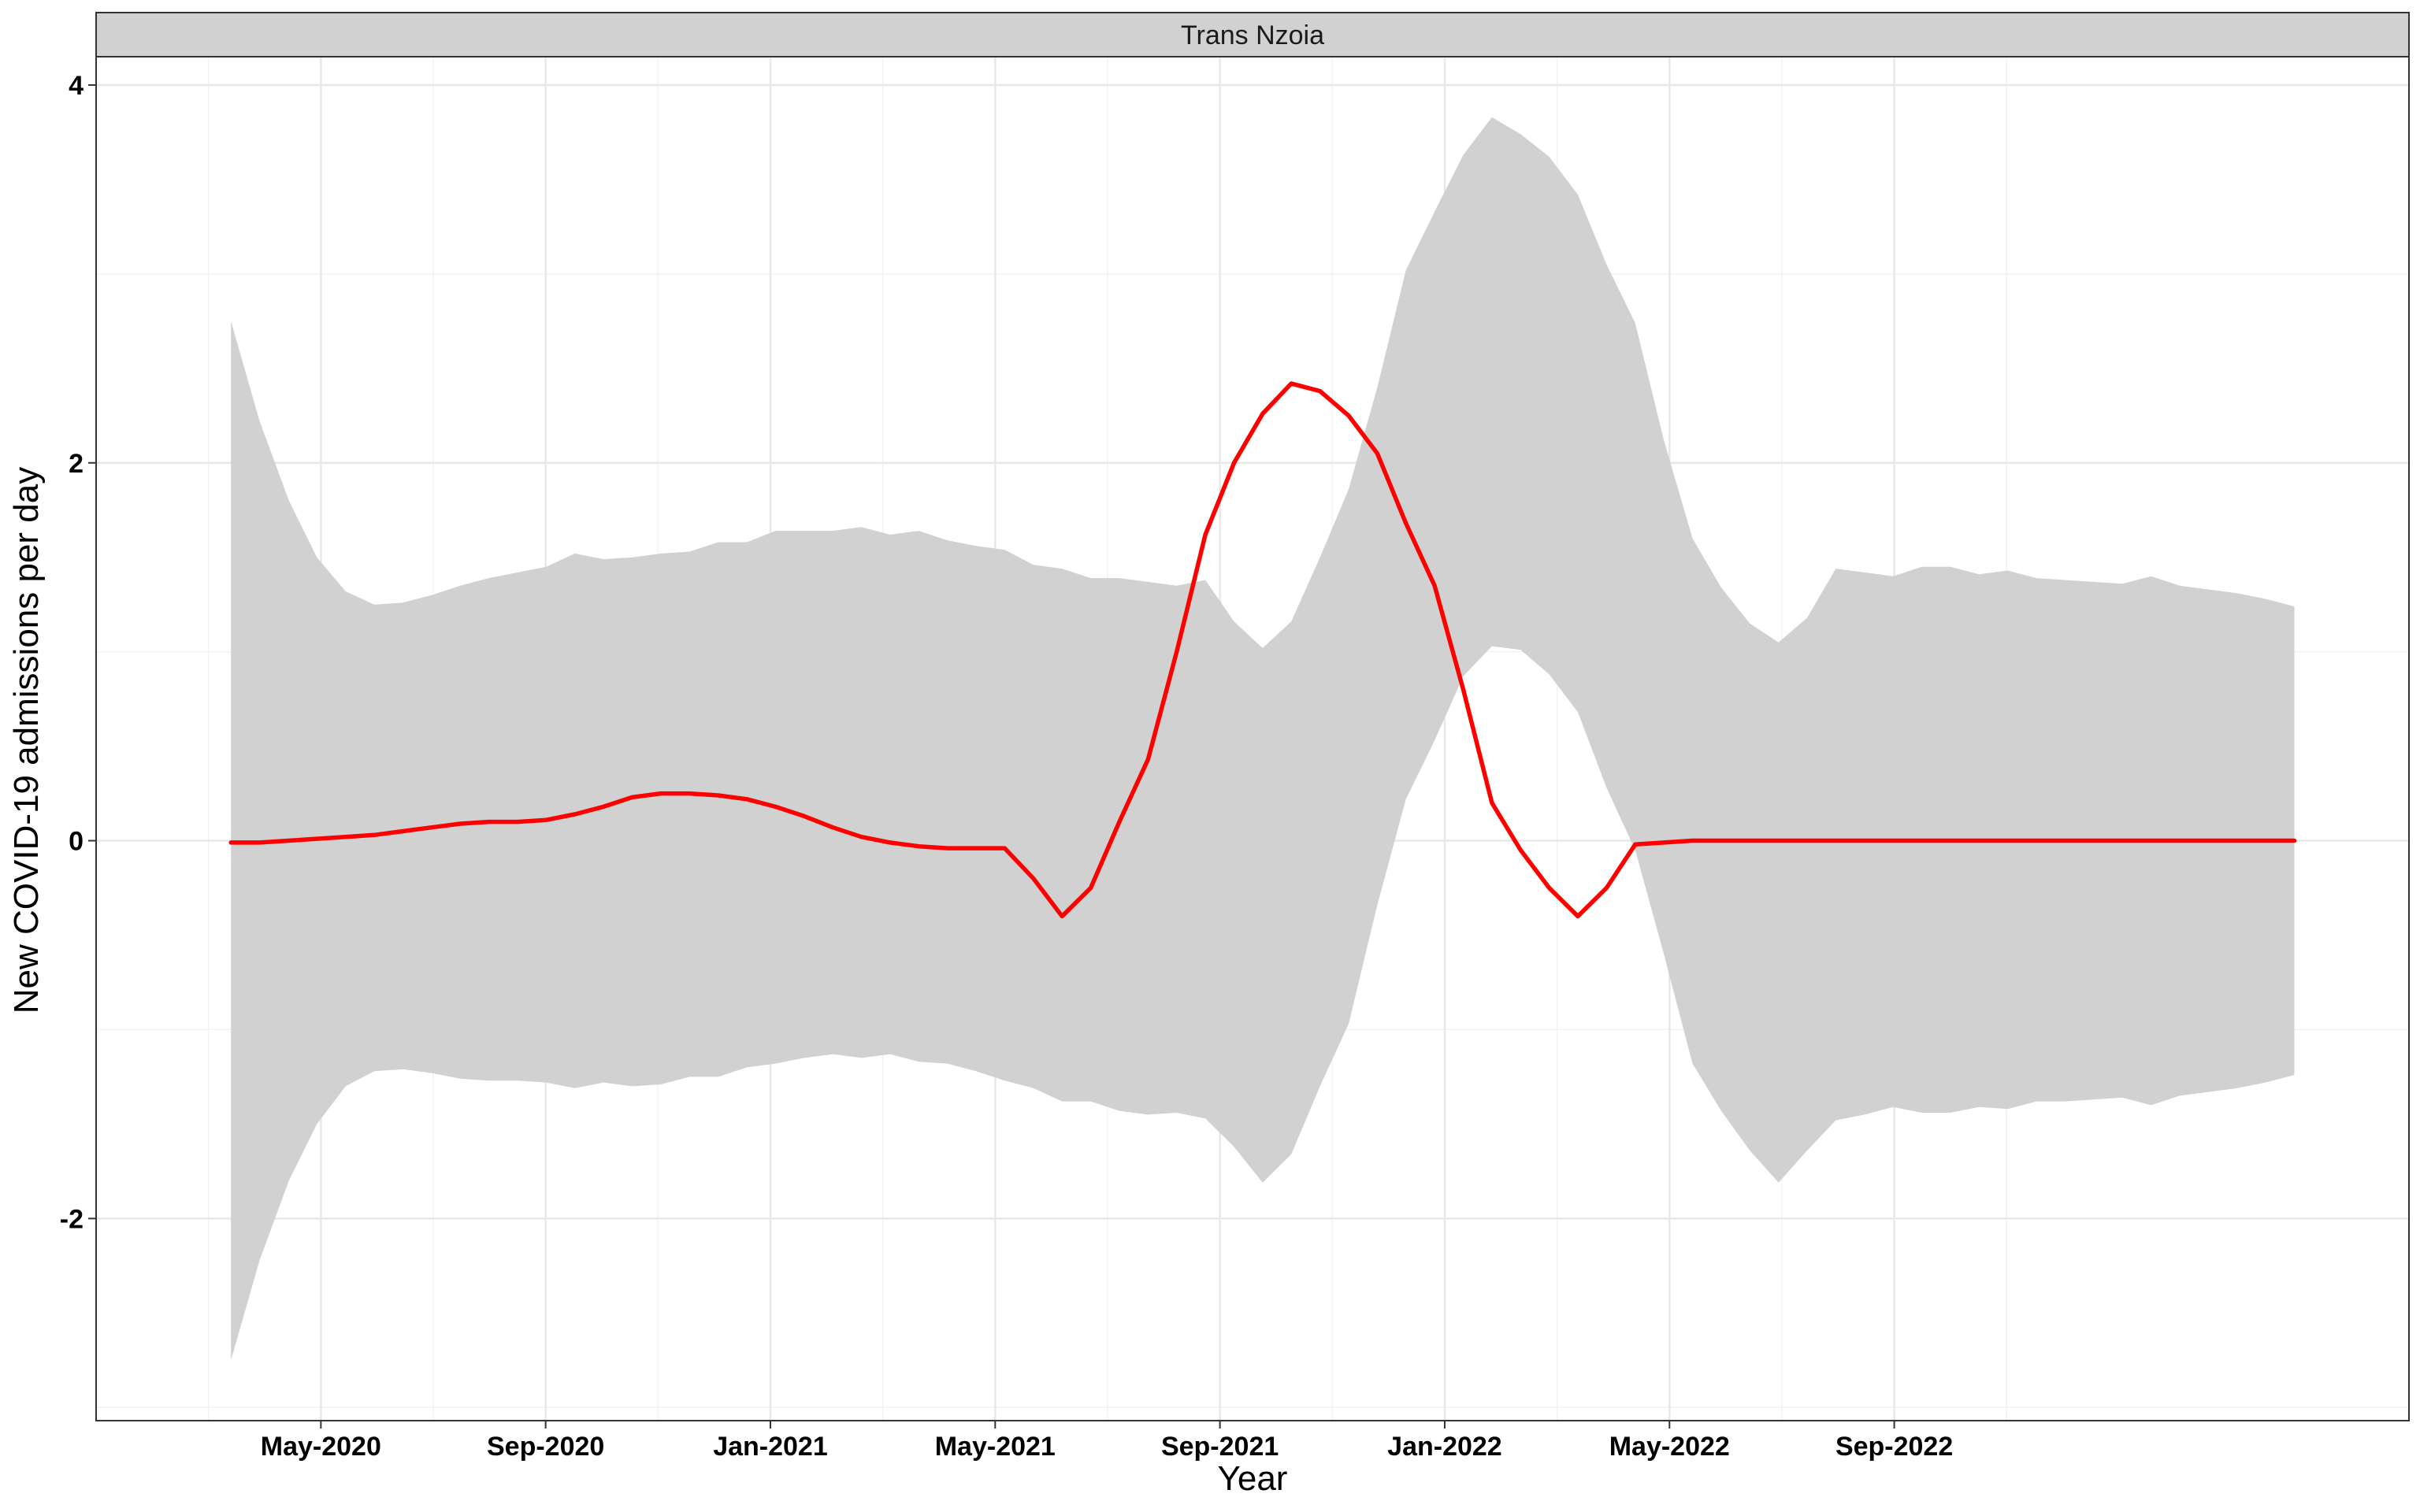 This screenshot has width=2420, height=1512. I want to click on y-tick-label: -2, so click(72, 1219).